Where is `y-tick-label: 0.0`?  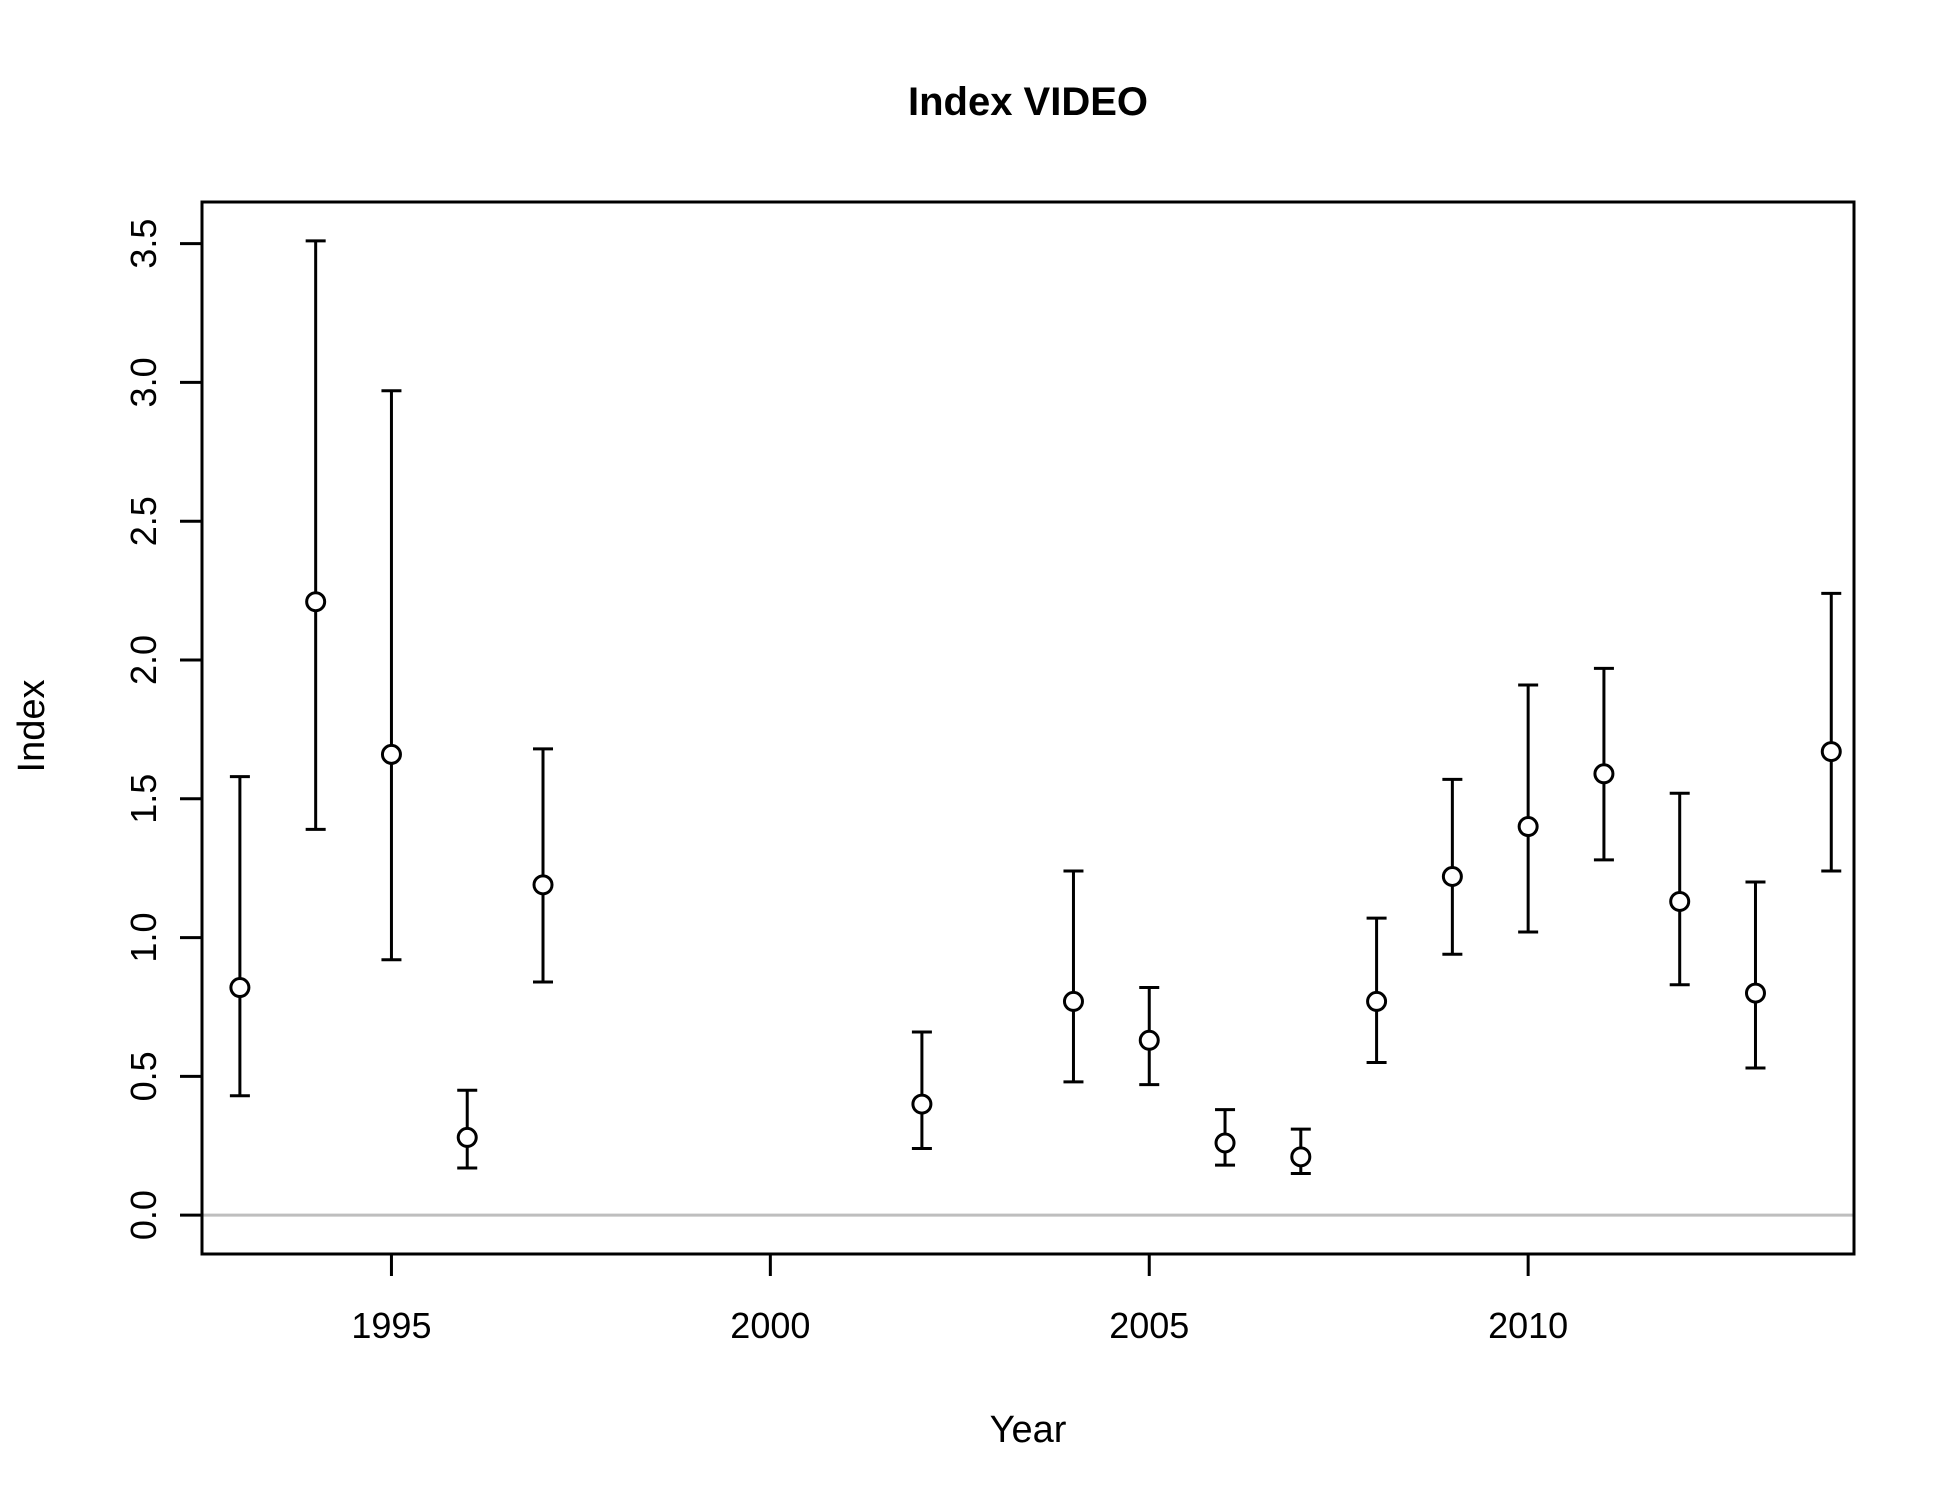
y-tick-label: 0.0 is located at coordinates (143, 1215).